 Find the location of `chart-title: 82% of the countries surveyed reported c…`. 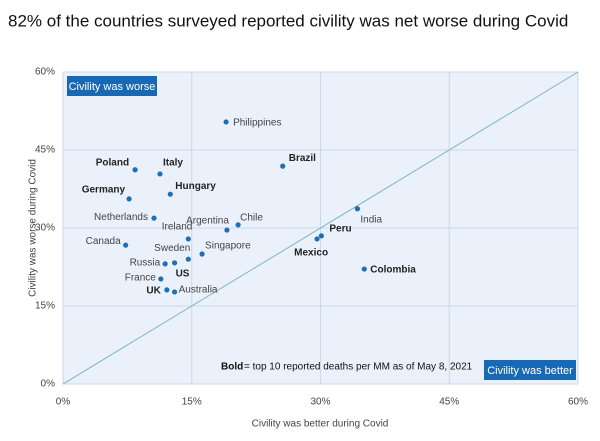

chart-title: 82% of the countries surveyed reported c… is located at coordinates (288, 20).